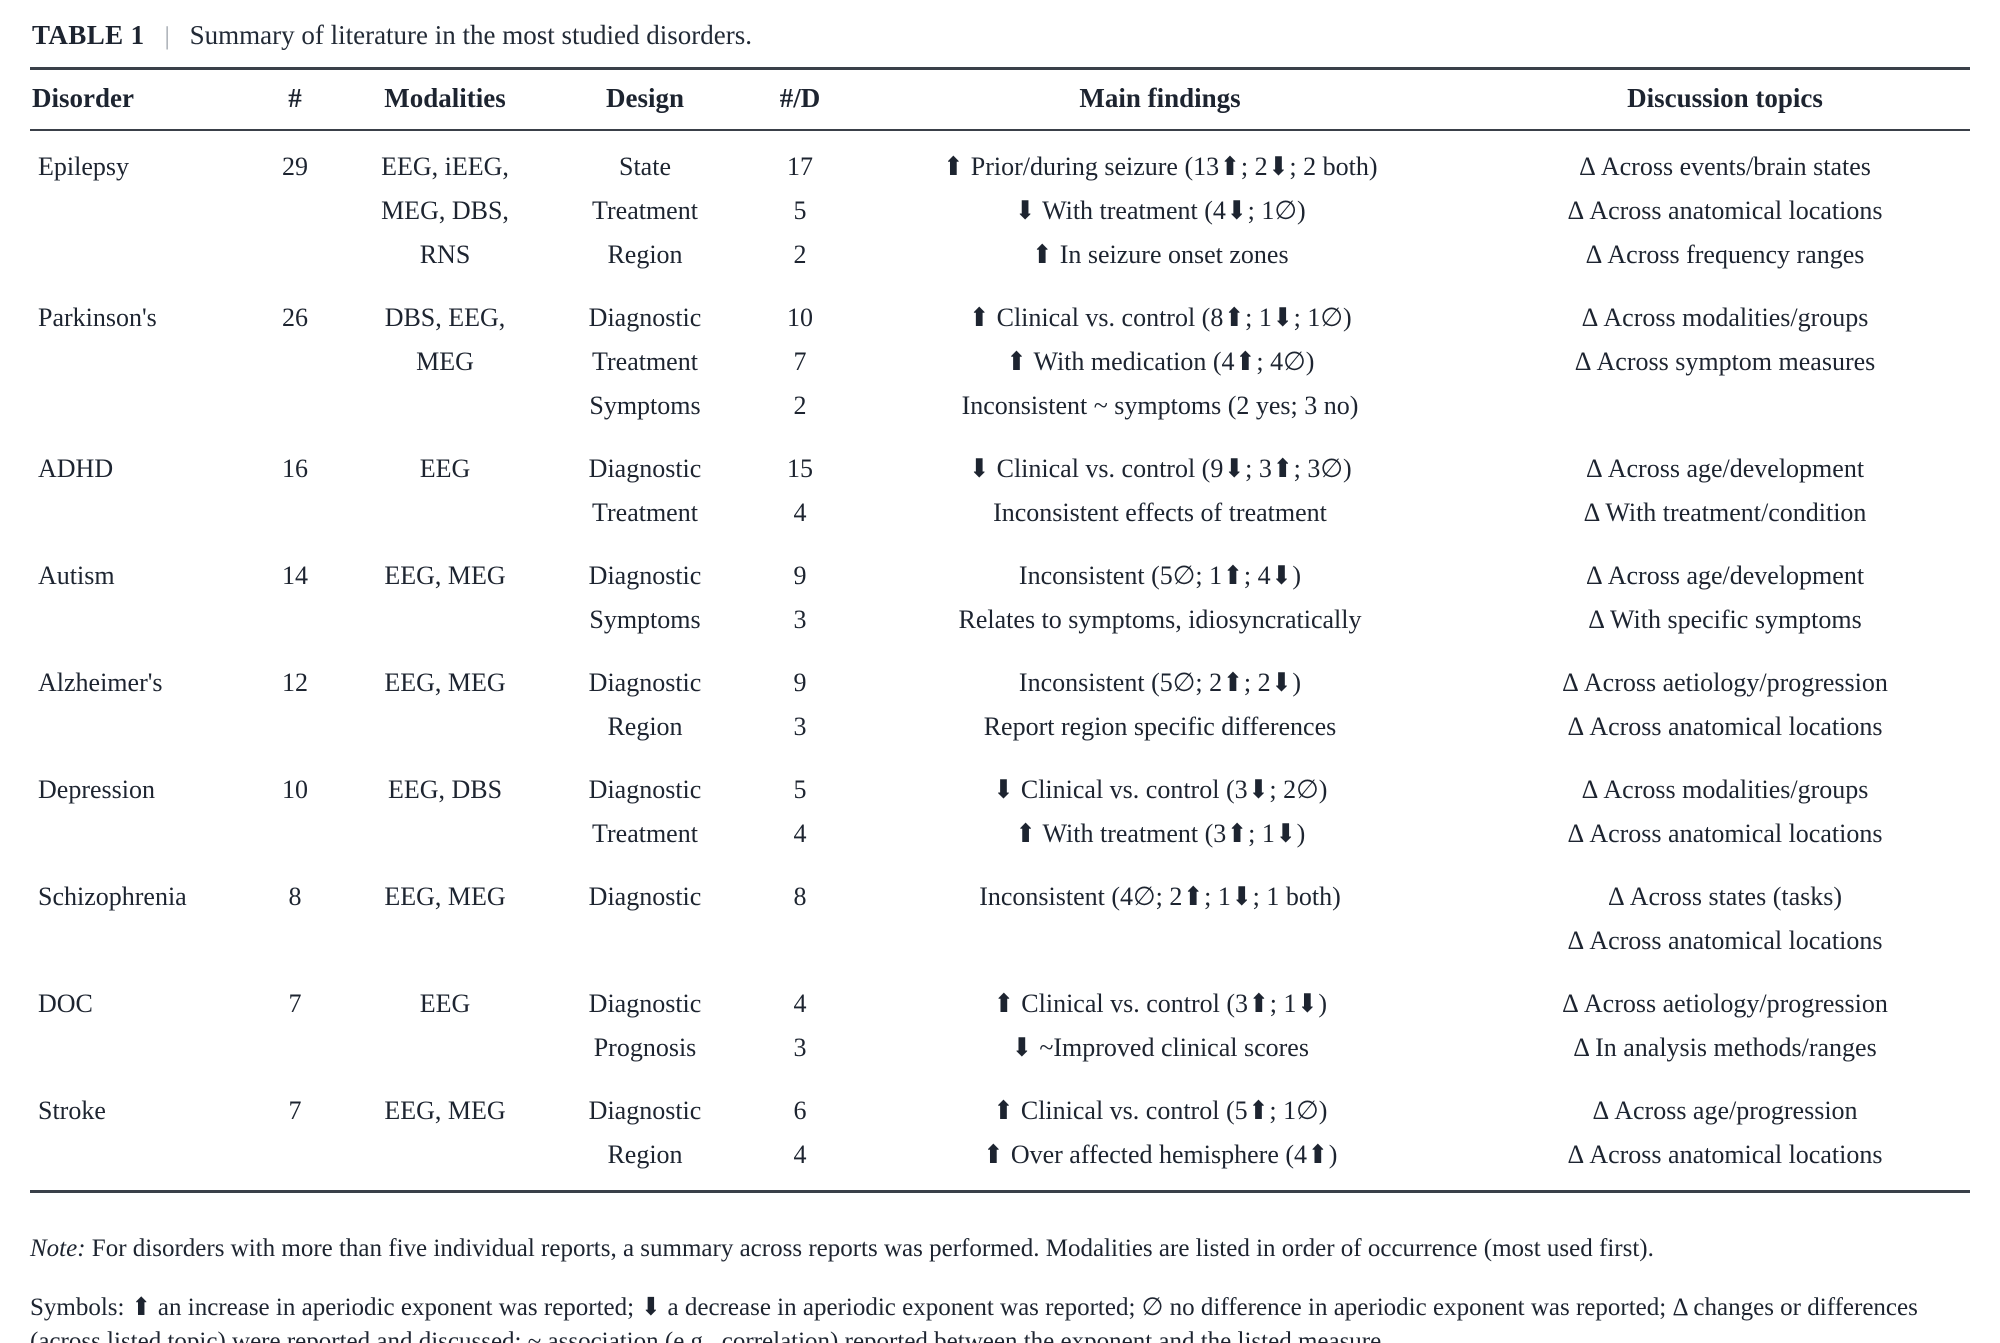 The height and width of the screenshot is (1343, 2000). I want to click on design-line: Region, so click(645, 254).